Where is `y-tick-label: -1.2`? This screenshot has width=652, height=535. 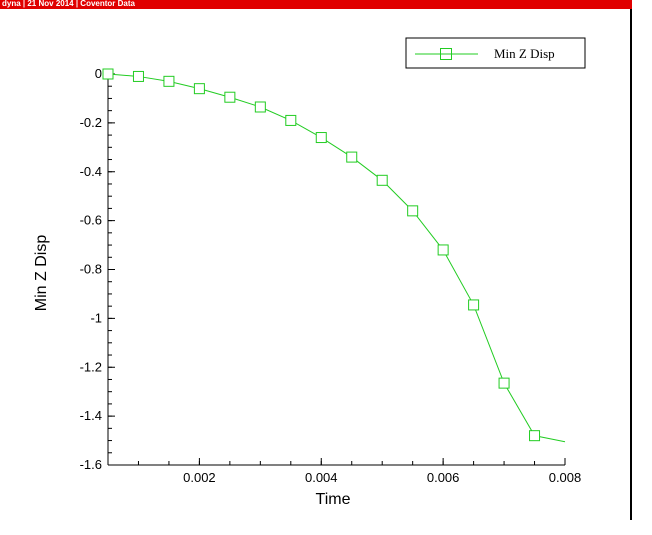 y-tick-label: -1.2 is located at coordinates (91, 366).